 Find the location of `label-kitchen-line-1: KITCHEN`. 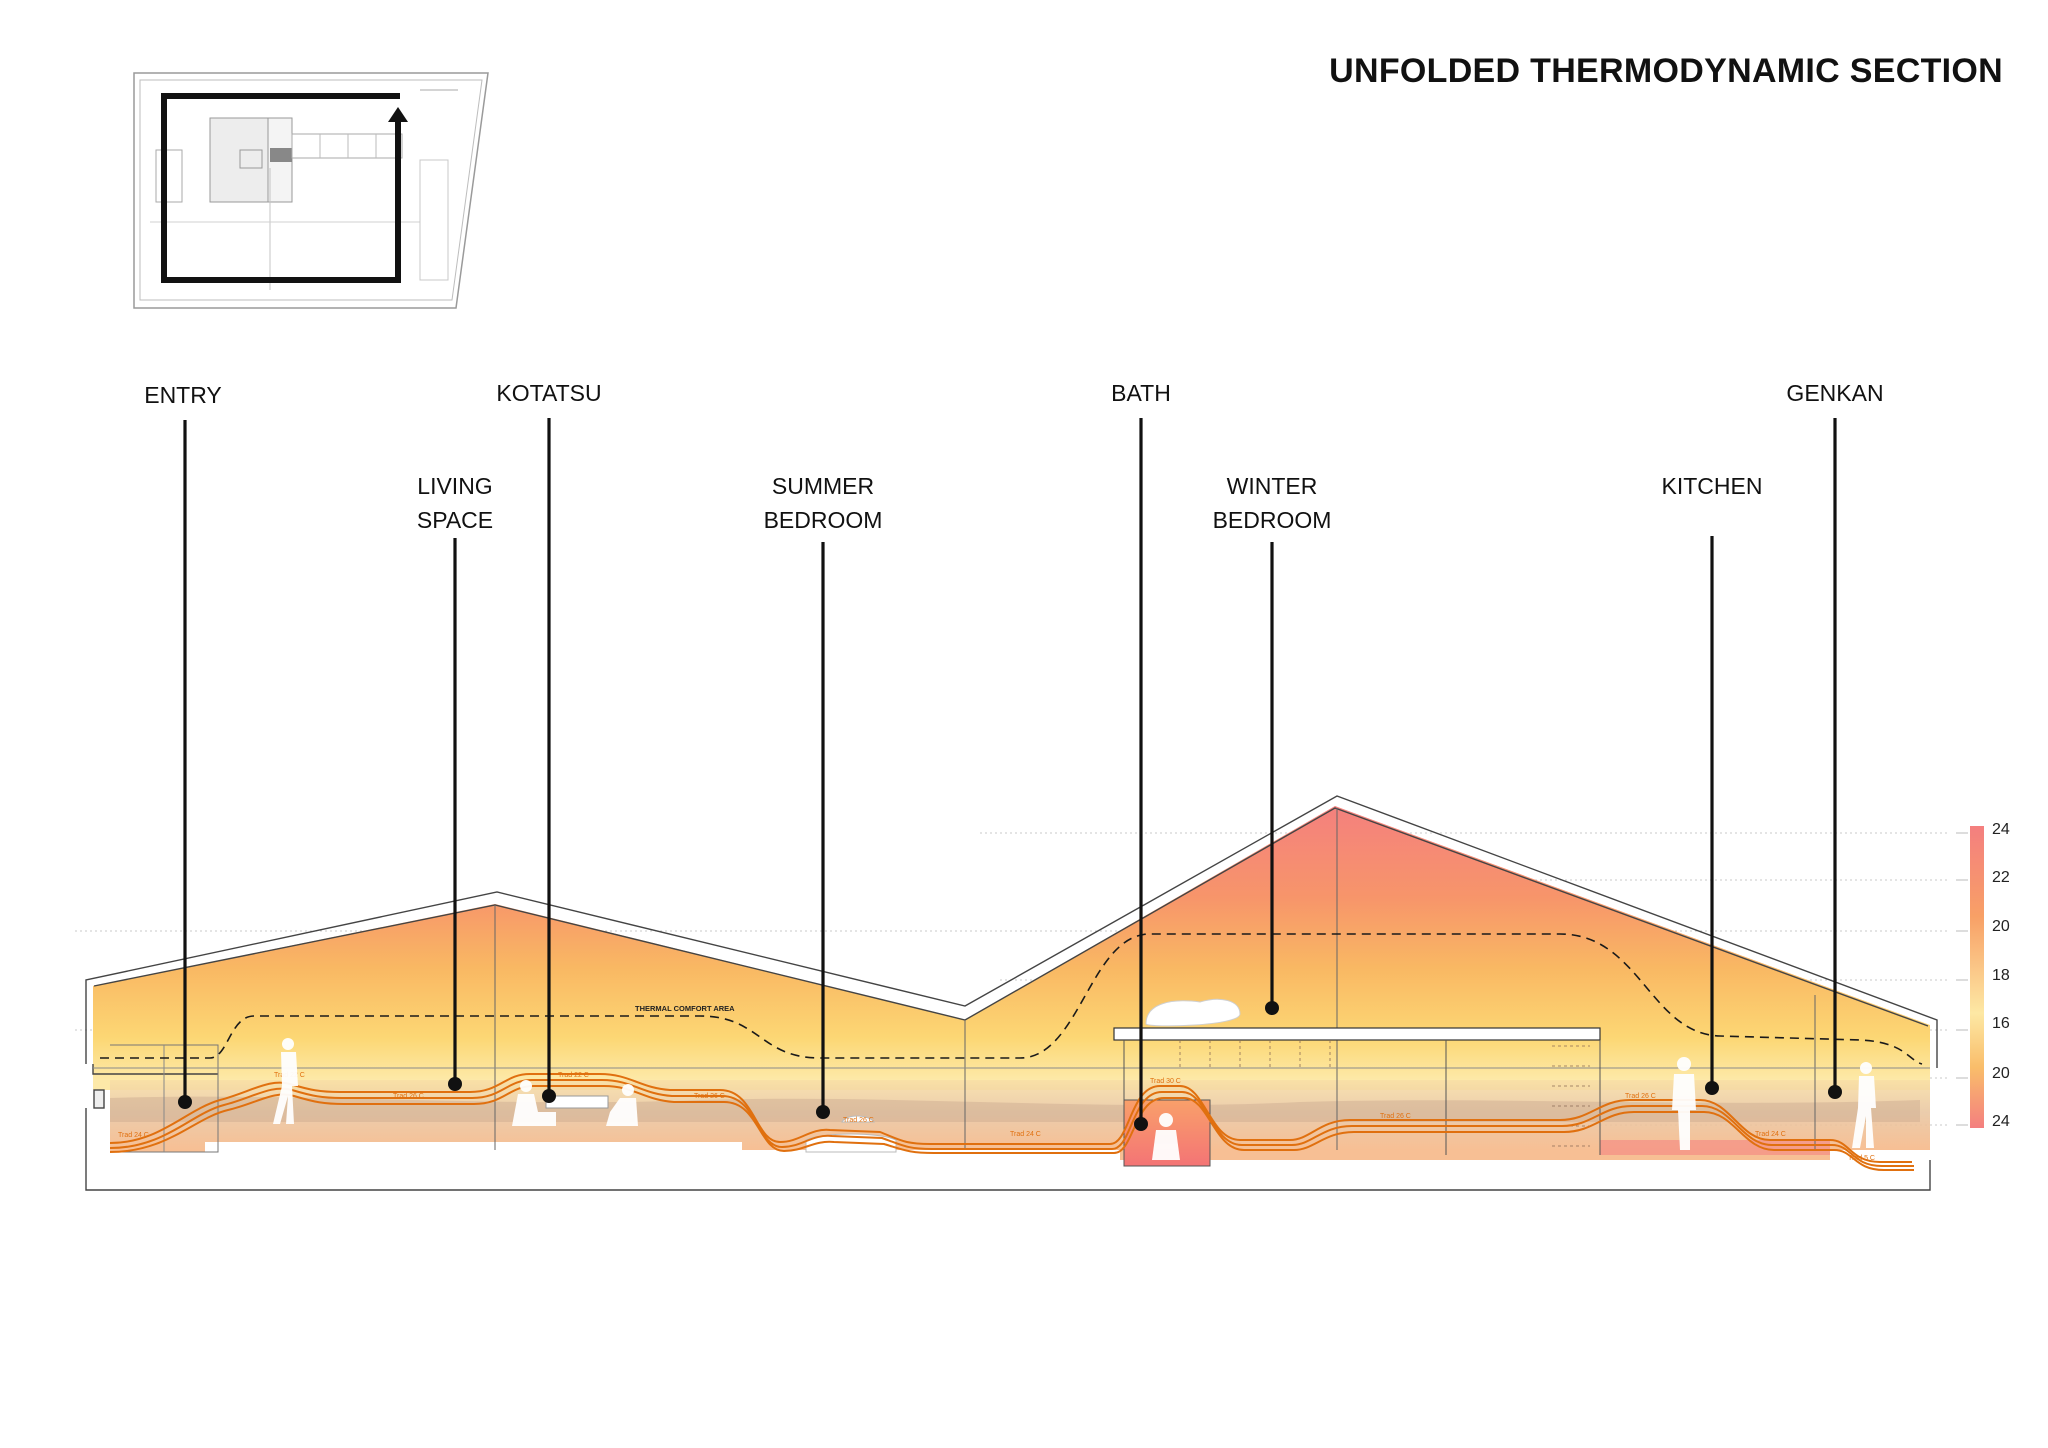

label-kitchen-line-1: KITCHEN is located at coordinates (1712, 486).